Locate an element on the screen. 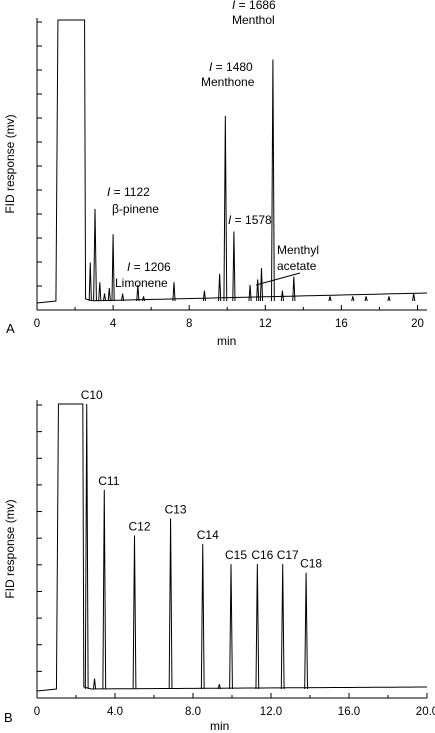  menthyl-acetate-annotation-line2: acetate is located at coordinates (297, 266).